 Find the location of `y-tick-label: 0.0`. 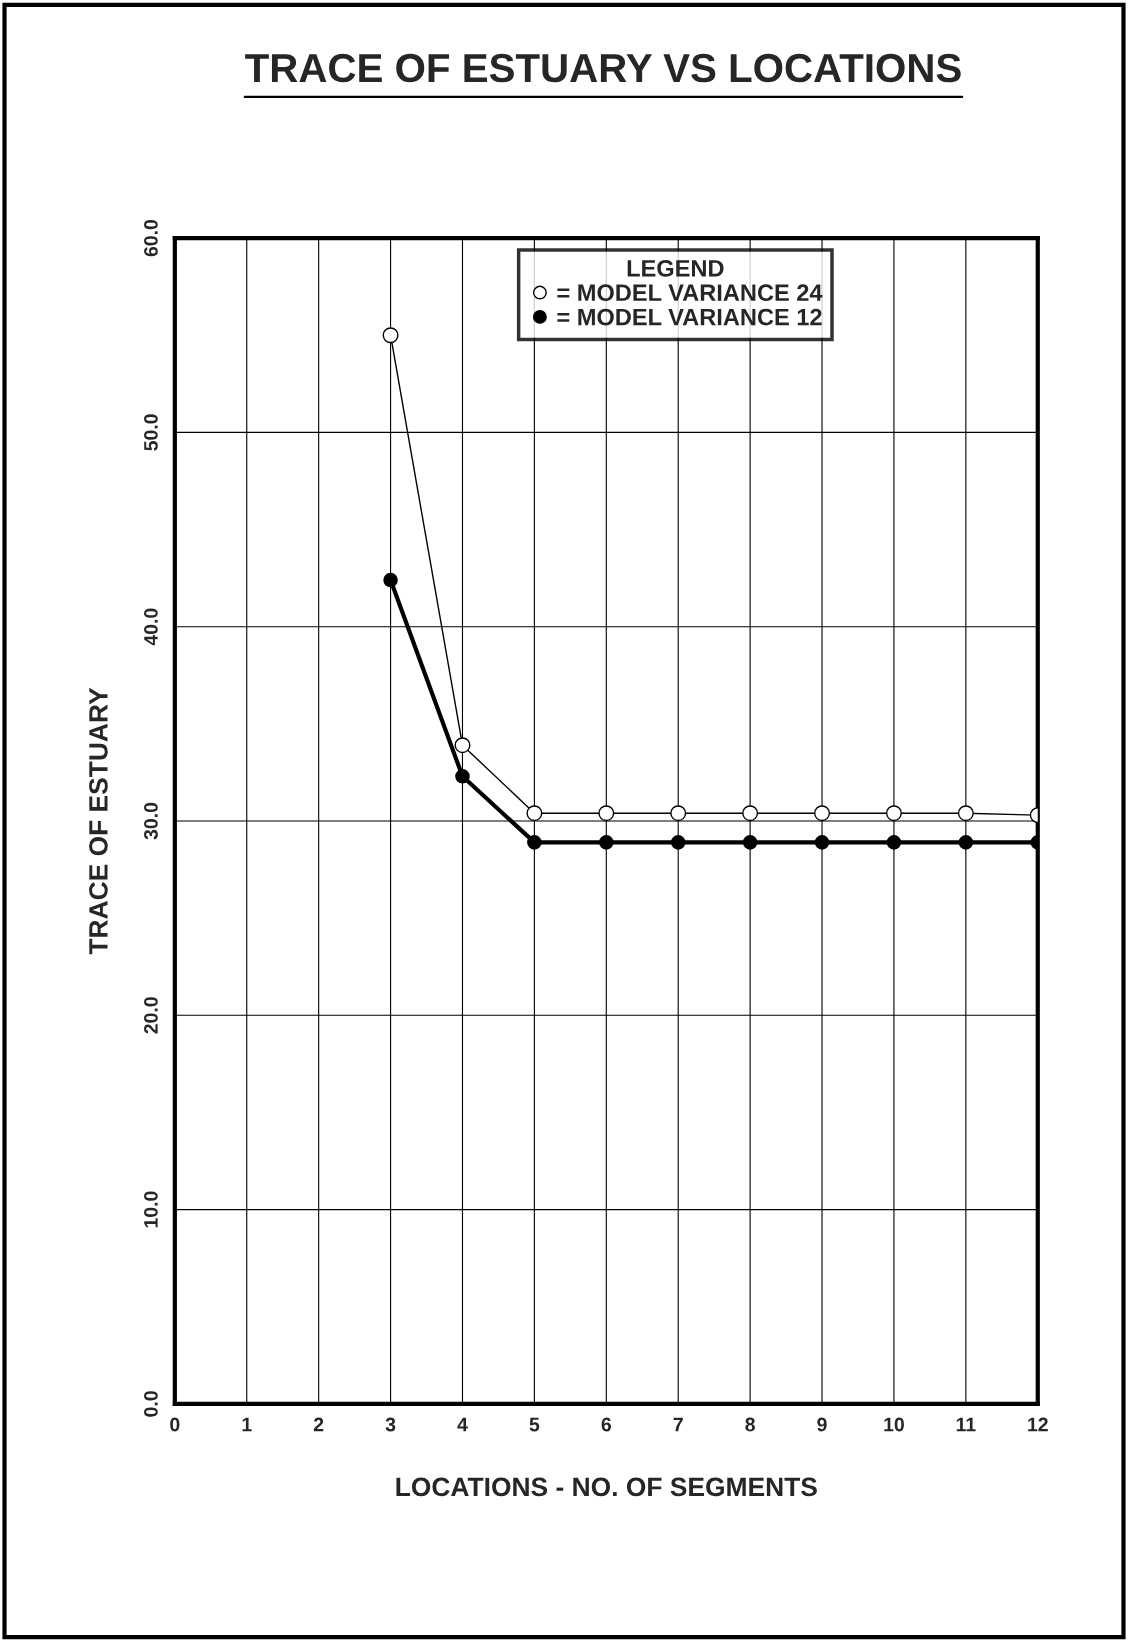

y-tick-label: 0.0 is located at coordinates (151, 1404).